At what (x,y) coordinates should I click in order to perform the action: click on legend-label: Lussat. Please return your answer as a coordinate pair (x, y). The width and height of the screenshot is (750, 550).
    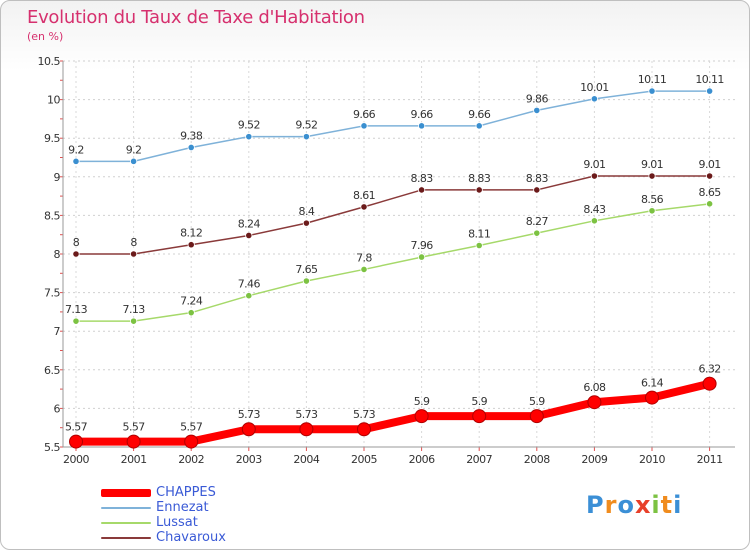
    Looking at the image, I should click on (177, 522).